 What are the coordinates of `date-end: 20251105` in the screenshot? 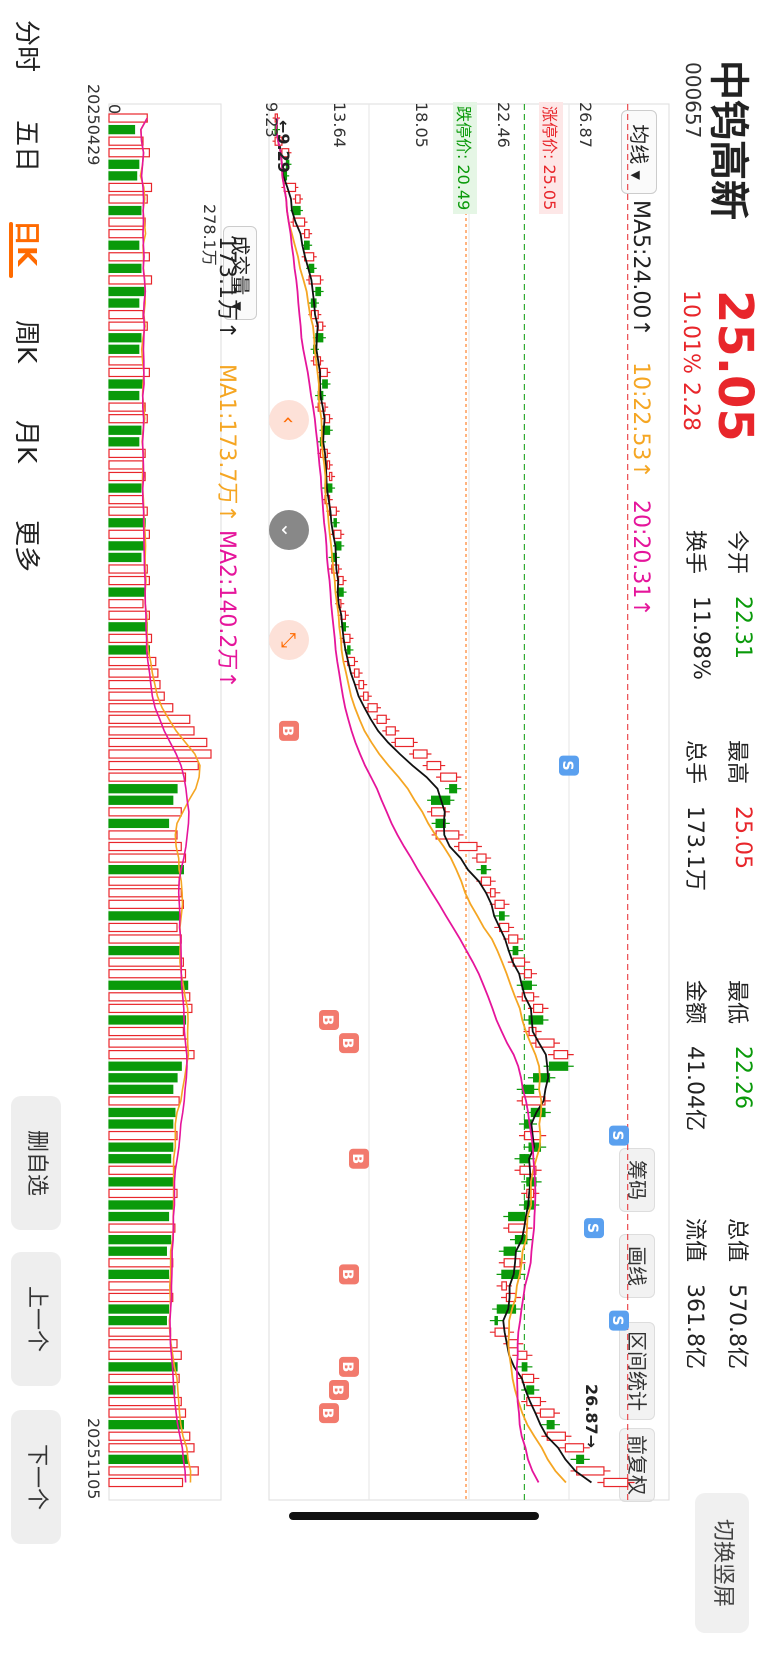 It's located at (93, 1459).